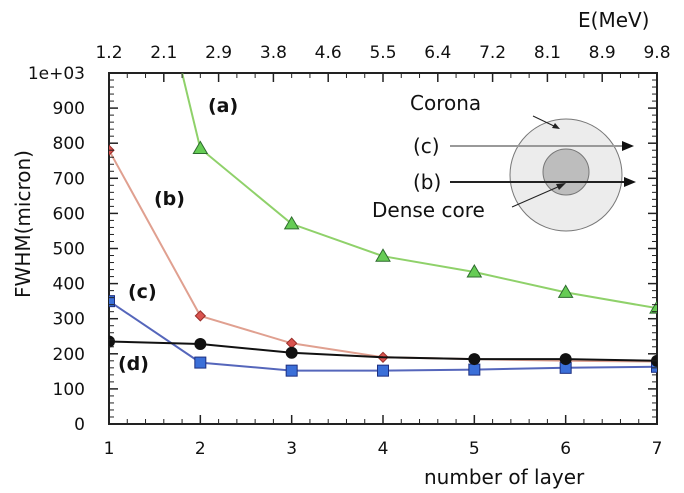  I want to click on y-tick-label: 800, so click(69, 144).